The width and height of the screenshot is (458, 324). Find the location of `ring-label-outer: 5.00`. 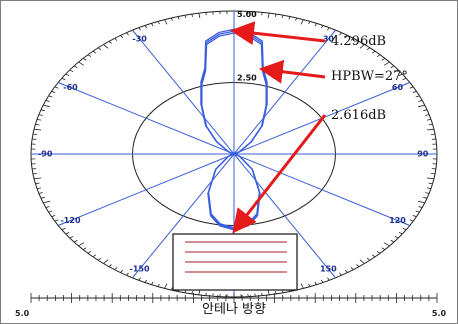

ring-label-outer: 5.00 is located at coordinates (247, 14).